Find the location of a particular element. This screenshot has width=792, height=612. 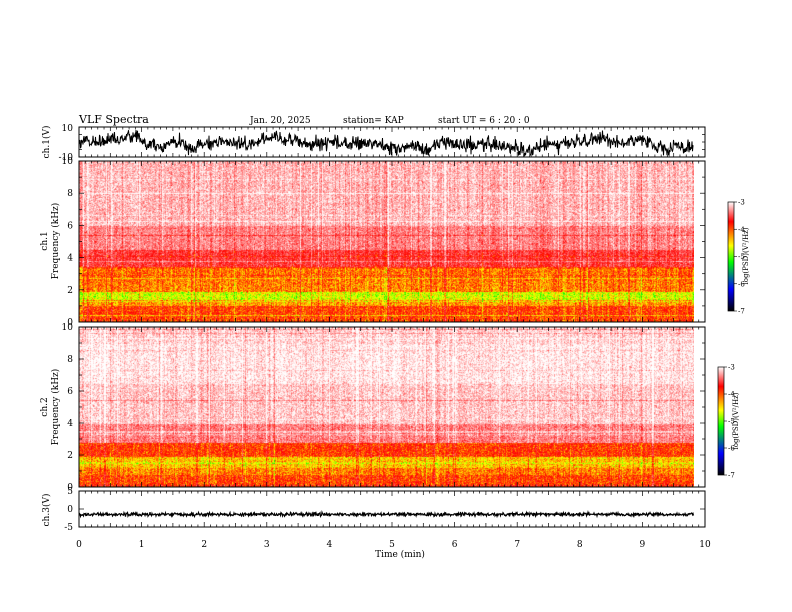

ch1-waveform-panel: 10 -10 ch.1(V) is located at coordinates (373, 143).